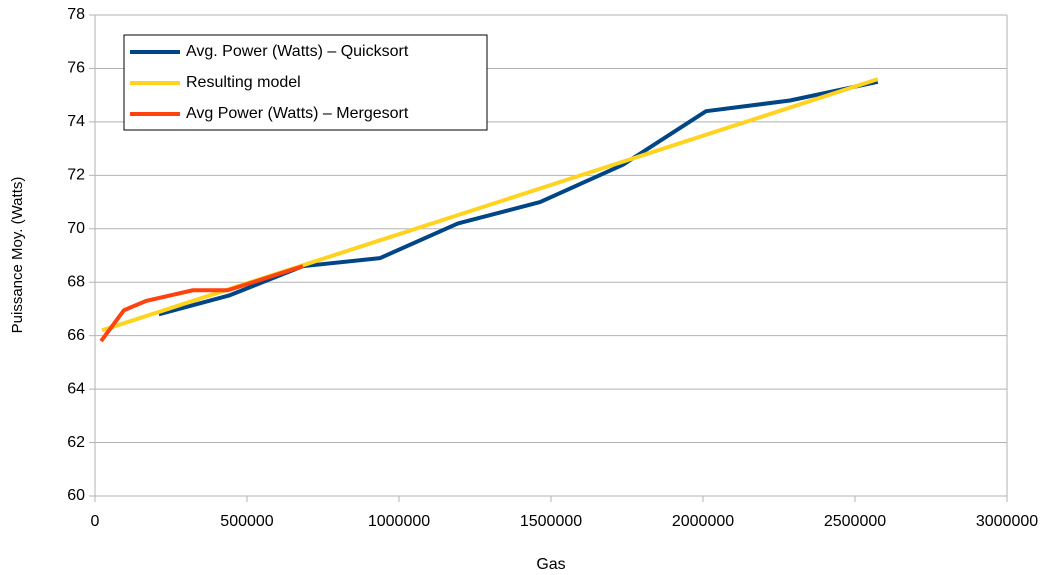 This screenshot has width=1057, height=575. Describe the element at coordinates (305, 82) in the screenshot. I see `legend-box` at that location.